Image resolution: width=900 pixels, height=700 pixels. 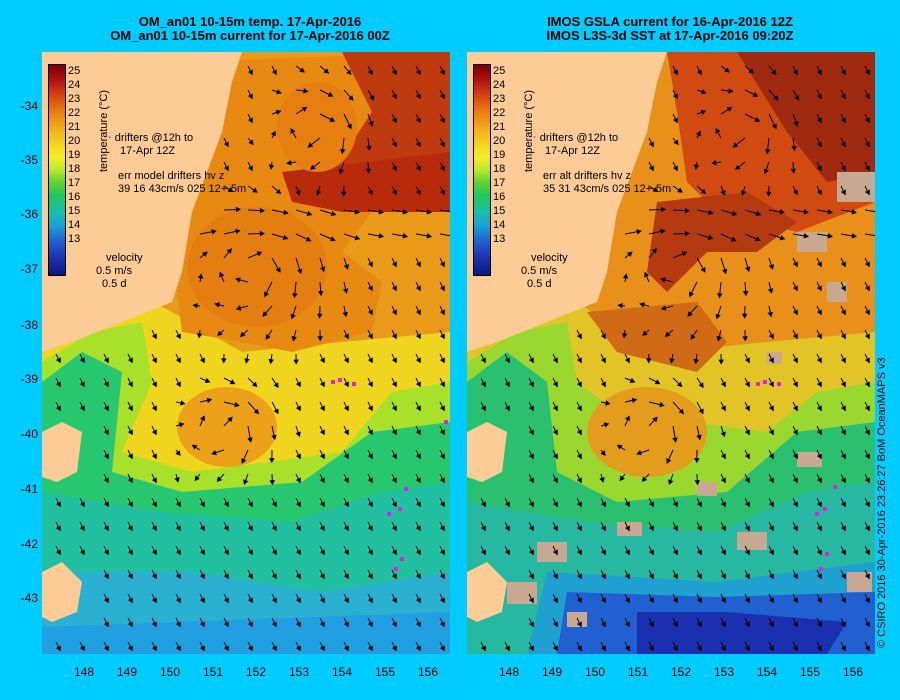 What do you see at coordinates (509, 672) in the screenshot?
I see `lon-tick: 148` at bounding box center [509, 672].